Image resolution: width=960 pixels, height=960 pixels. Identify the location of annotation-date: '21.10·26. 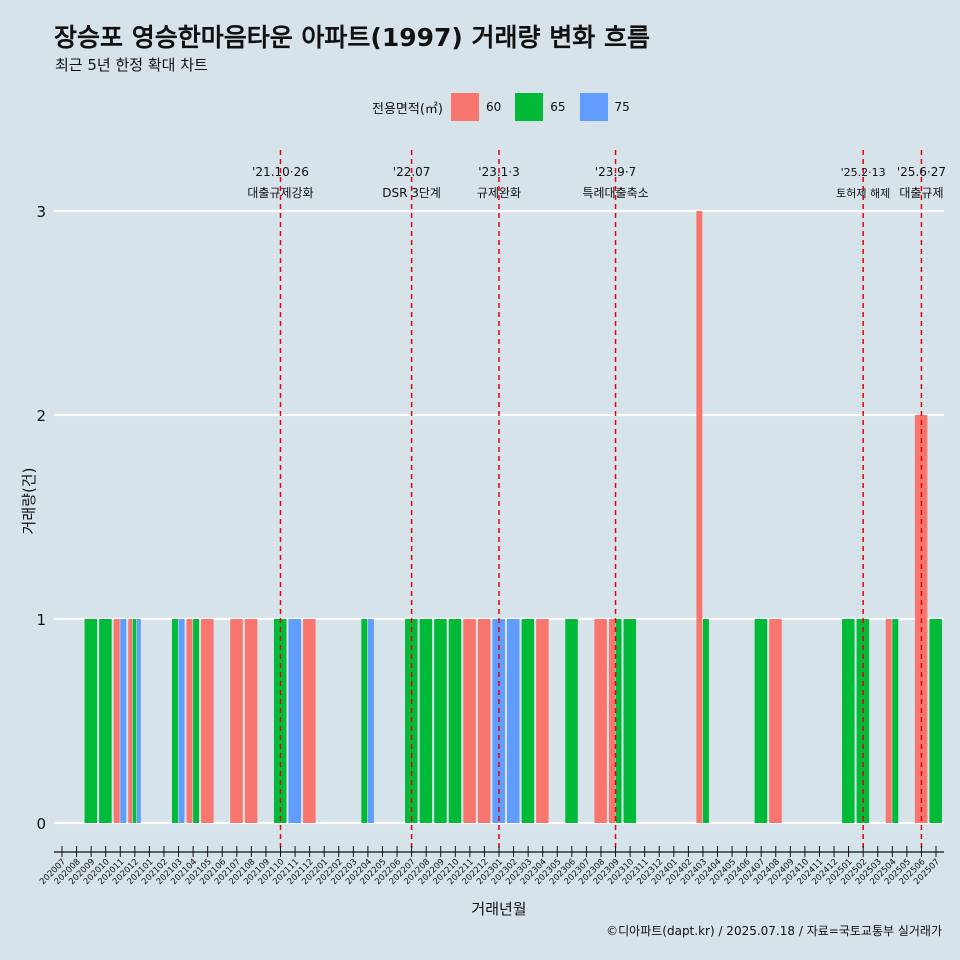
(280, 172).